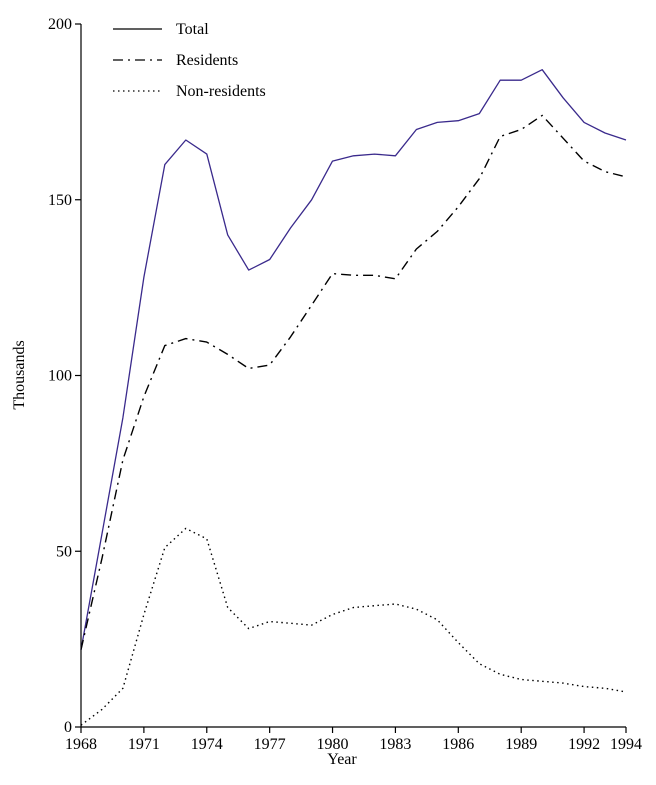 The image size is (656, 785). Describe the element at coordinates (521, 744) in the screenshot. I see `x-tick-label: 1989` at that location.